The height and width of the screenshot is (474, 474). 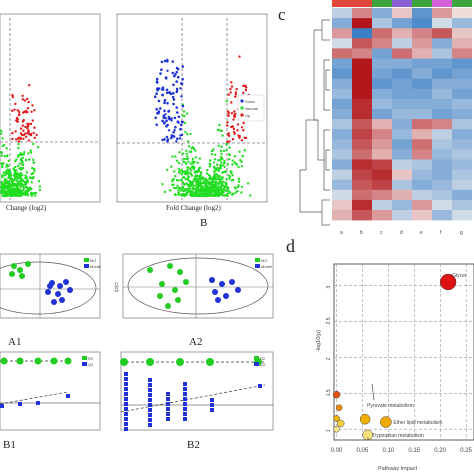 I want to click on heatmap-cells, so click(x=402, y=114).